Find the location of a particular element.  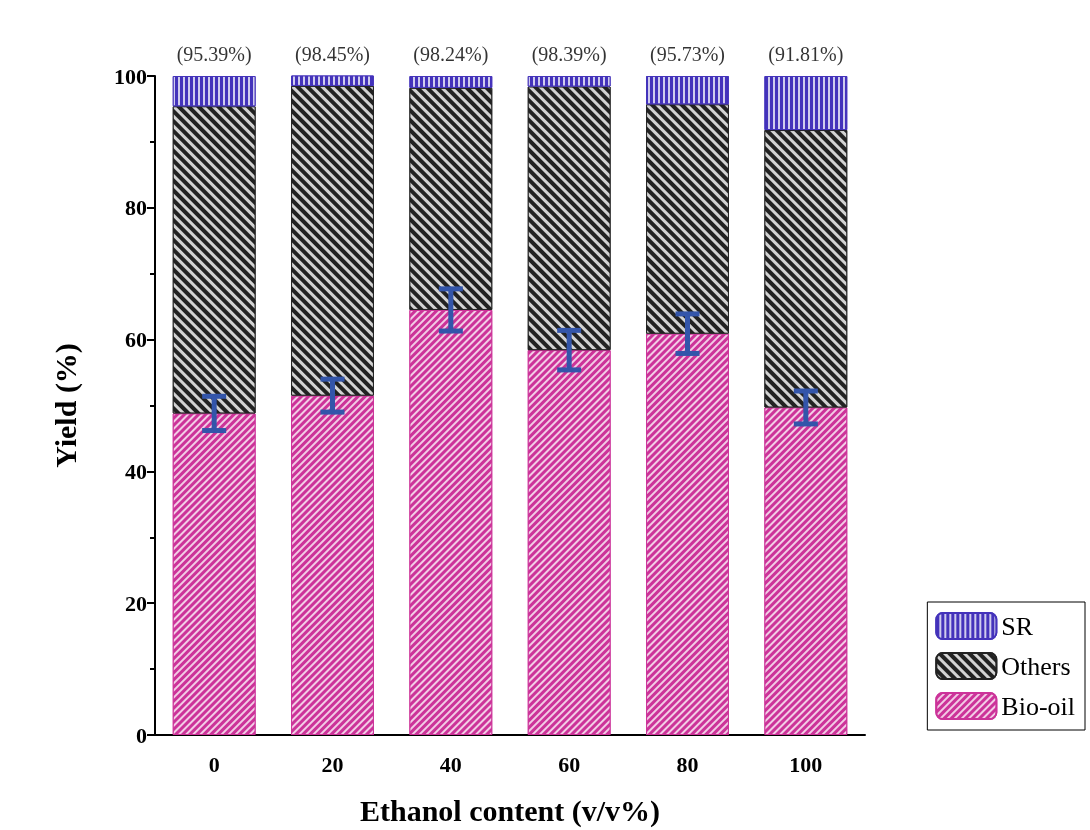

x-tick-label: 40 is located at coordinates (450, 764).